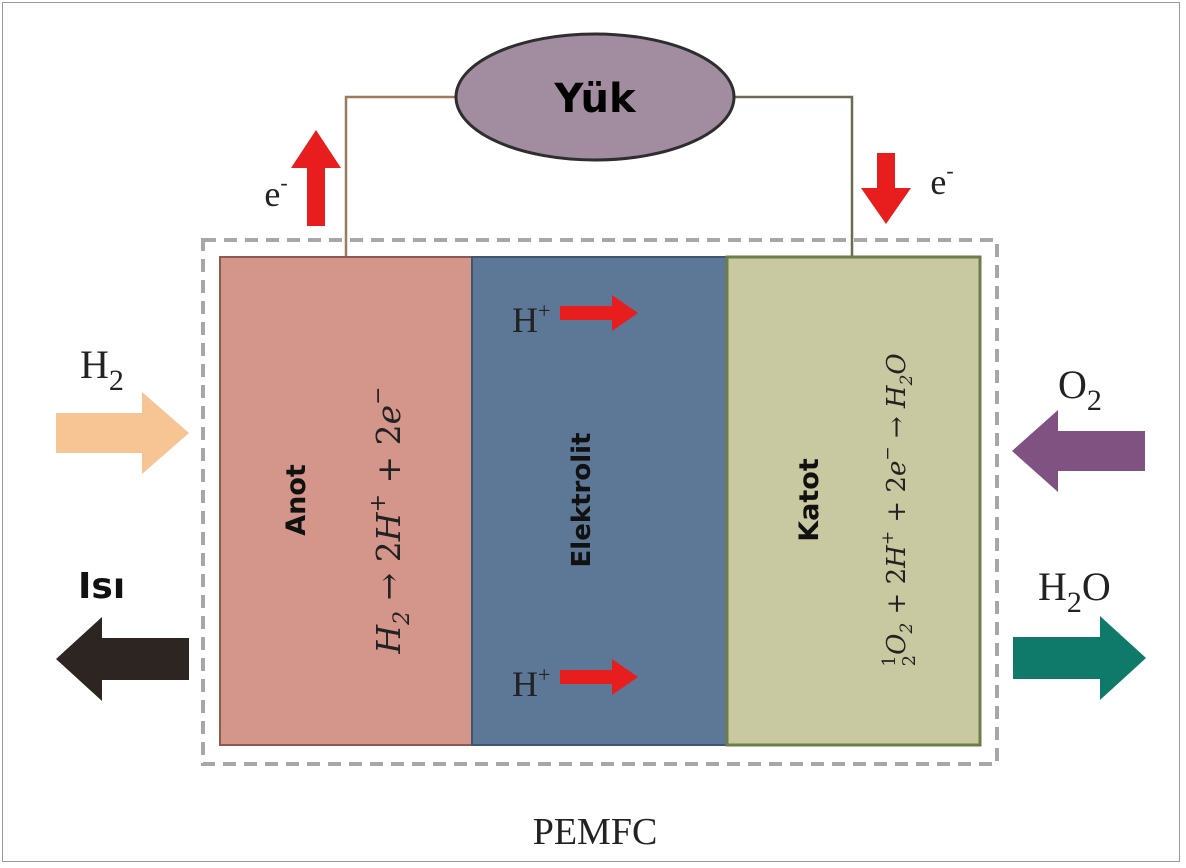 The height and width of the screenshot is (868, 1186). I want to click on electron-down-arrow, so click(886, 188).